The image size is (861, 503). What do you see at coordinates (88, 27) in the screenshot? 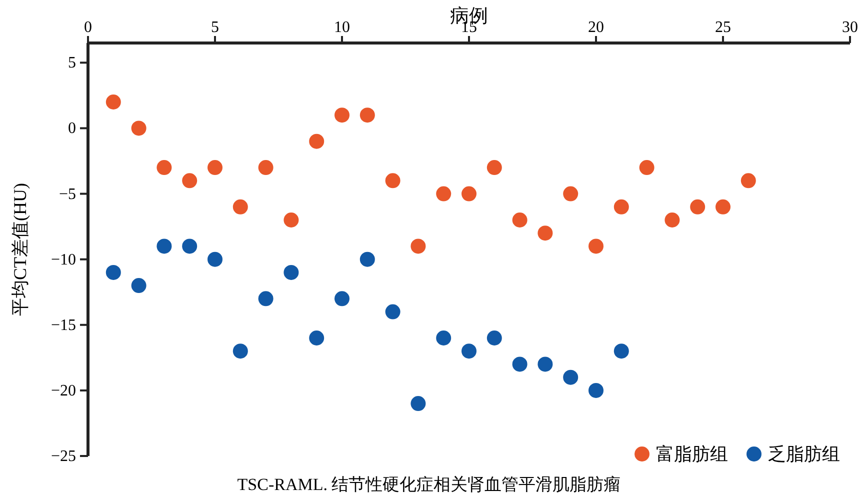
I see `x-tick-label: 0` at bounding box center [88, 27].